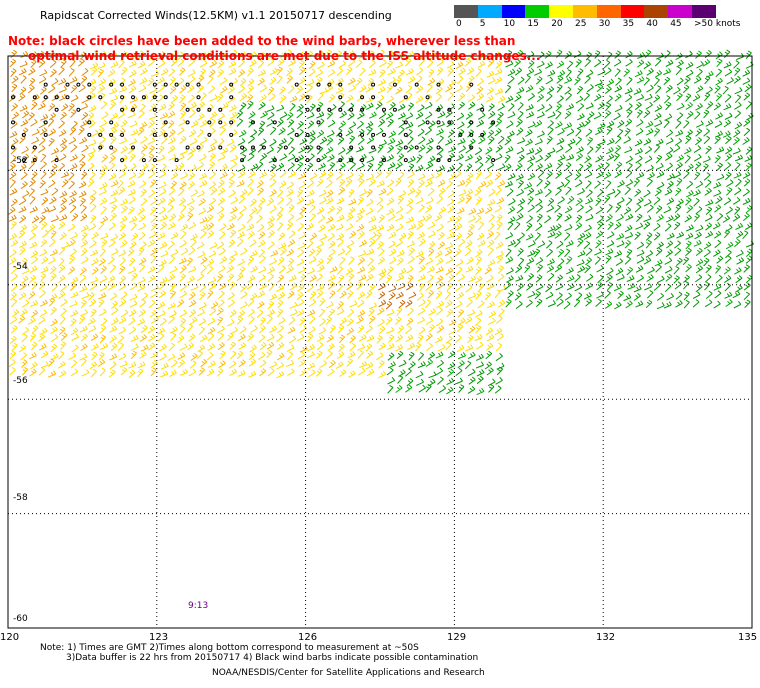 The width and height of the screenshot is (760, 688). Describe the element at coordinates (159, 637) in the screenshot. I see `lon-label-123: 123` at that location.